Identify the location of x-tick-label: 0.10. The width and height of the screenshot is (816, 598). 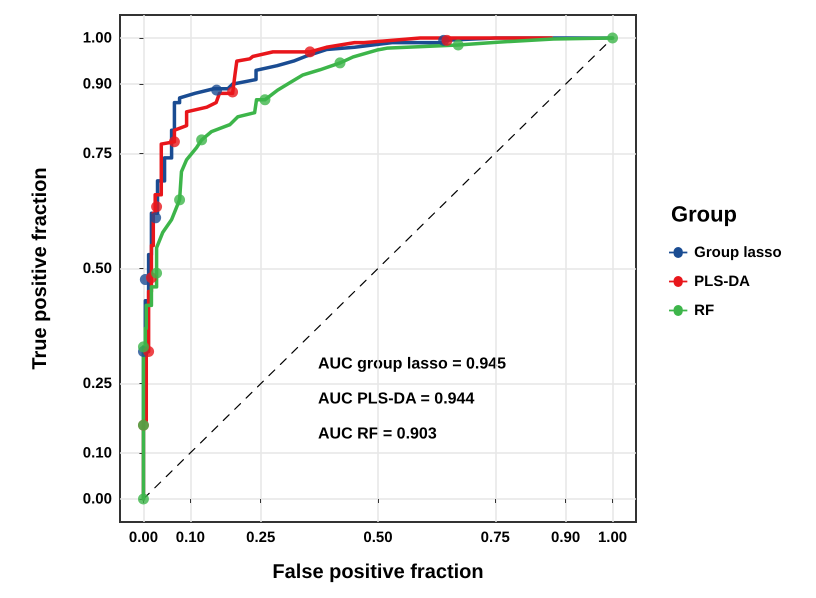
(190, 537).